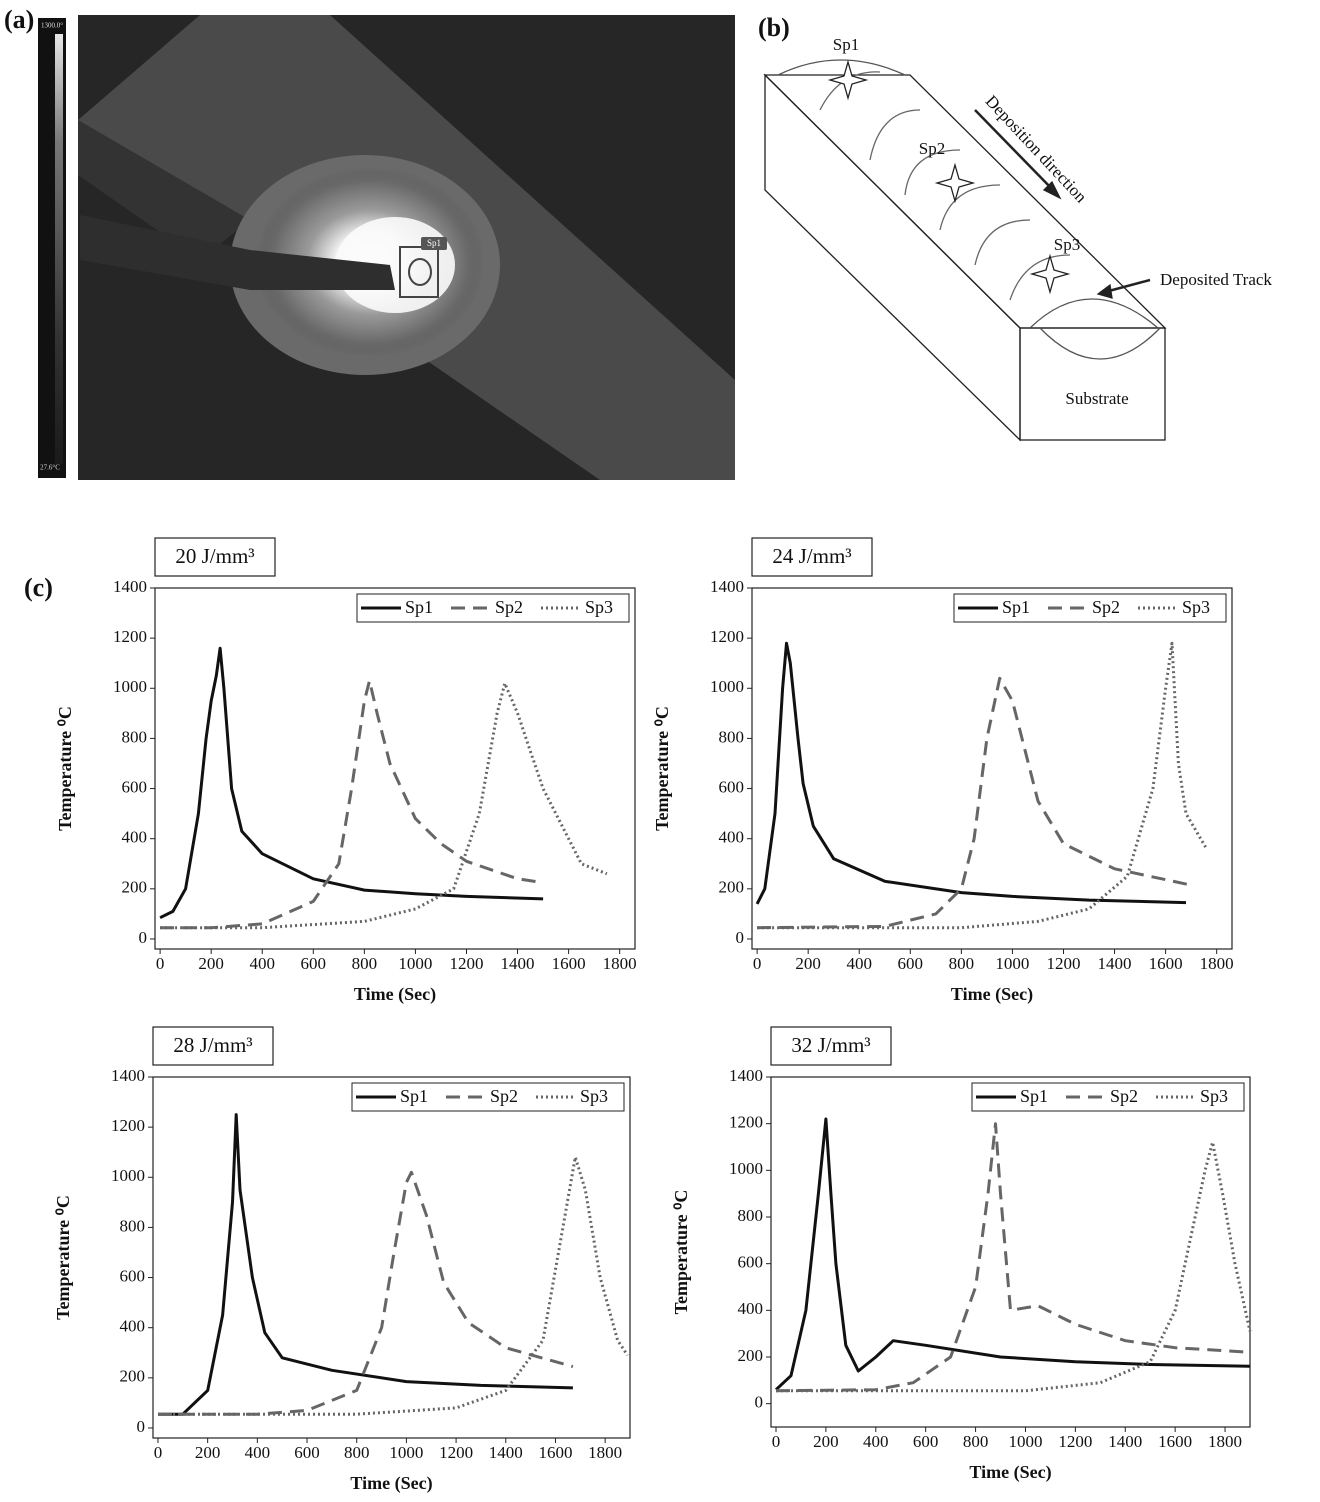 The width and height of the screenshot is (1320, 1502). I want to click on spot-label: Sp3, so click(1067, 244).